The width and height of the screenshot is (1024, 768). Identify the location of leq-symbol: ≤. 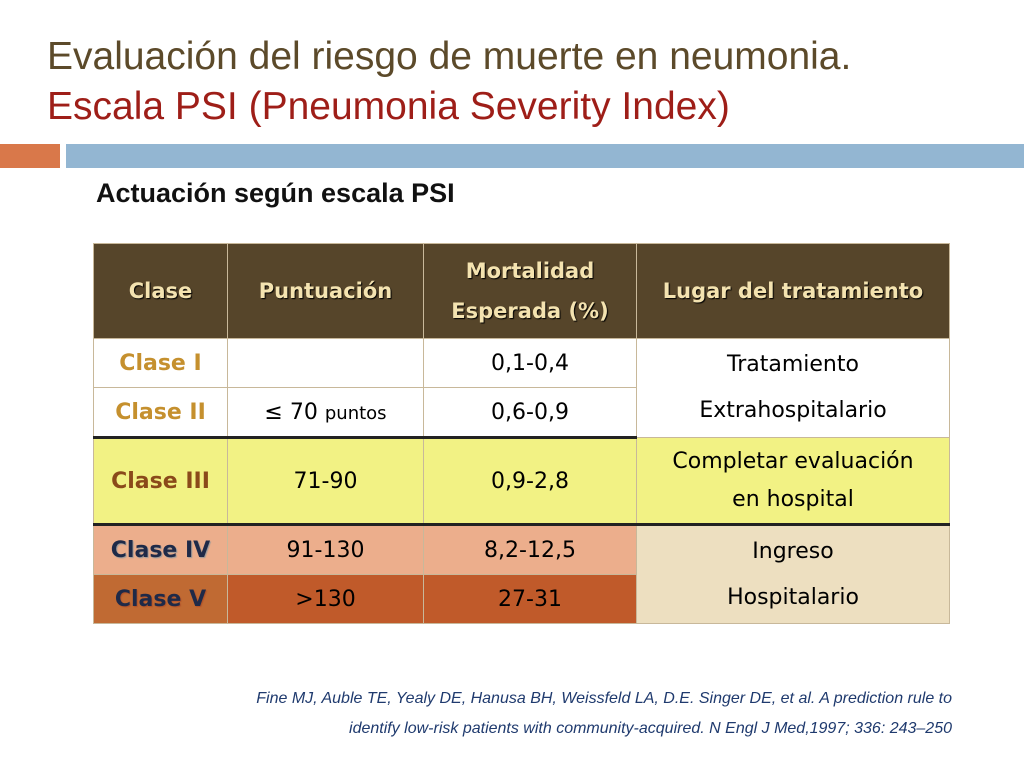
(273, 412).